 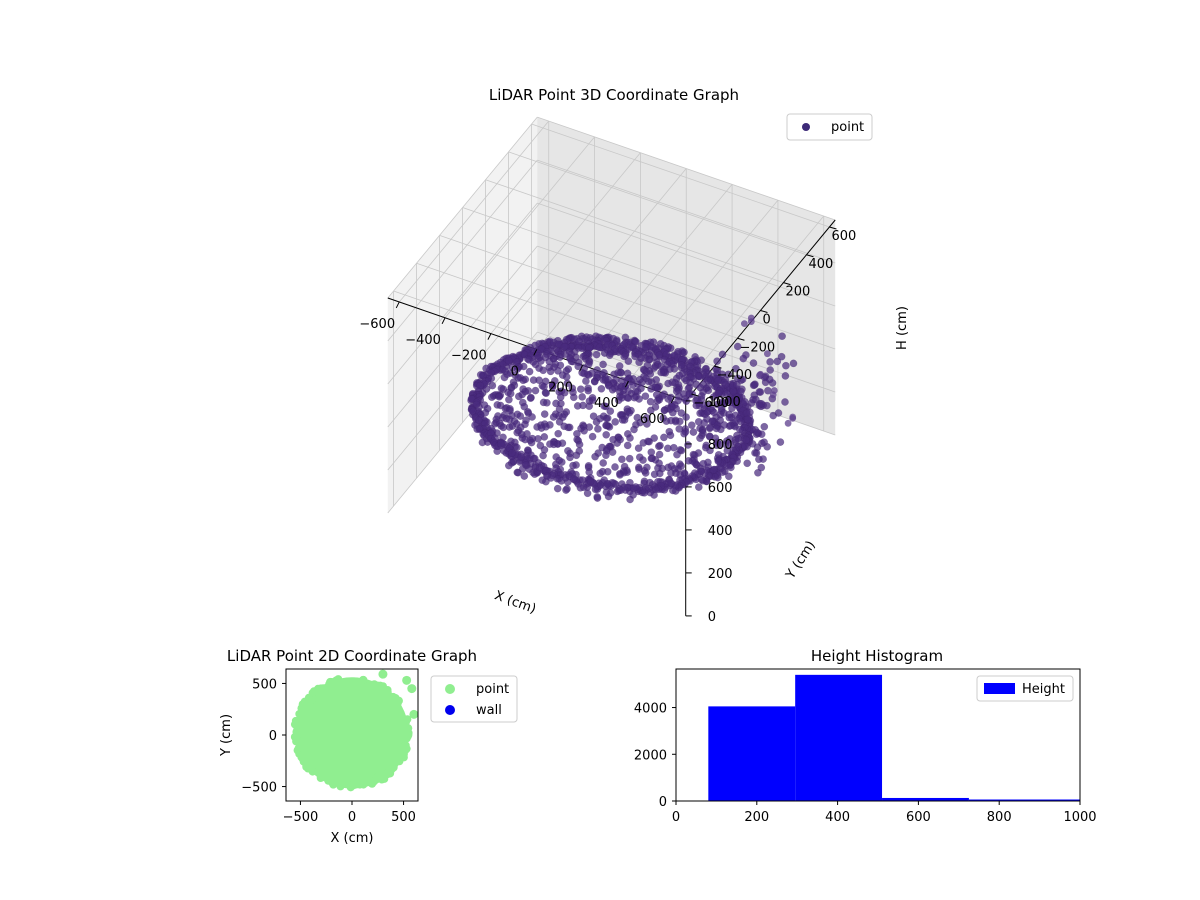 What do you see at coordinates (650, 709) in the screenshot?
I see `y-tick-label-histogram: 4000` at bounding box center [650, 709].